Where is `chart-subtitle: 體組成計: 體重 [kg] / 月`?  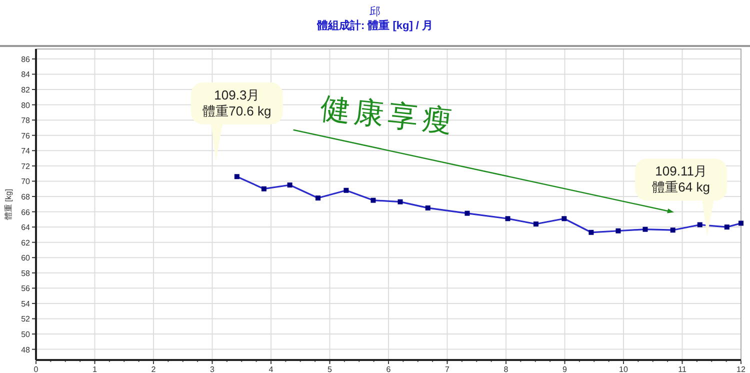 chart-subtitle: 體組成計: 體重 [kg] / 月 is located at coordinates (375, 25).